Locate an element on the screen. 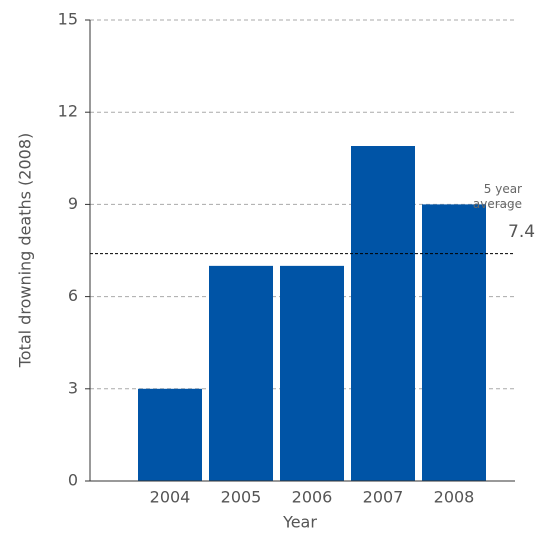  y-tick-label: 9 is located at coordinates (73, 203).